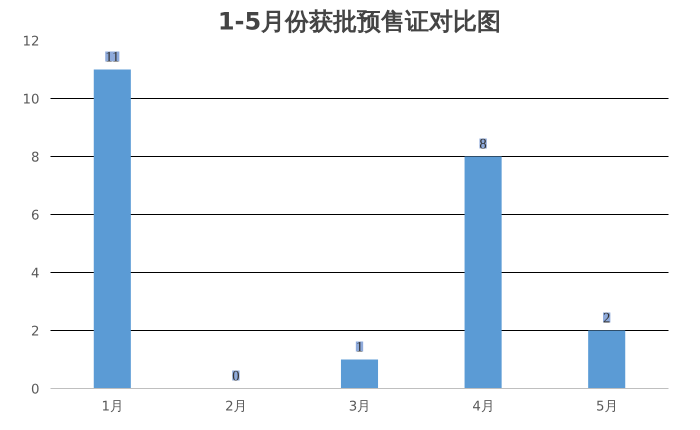  I want to click on data-label: 8, so click(483, 144).